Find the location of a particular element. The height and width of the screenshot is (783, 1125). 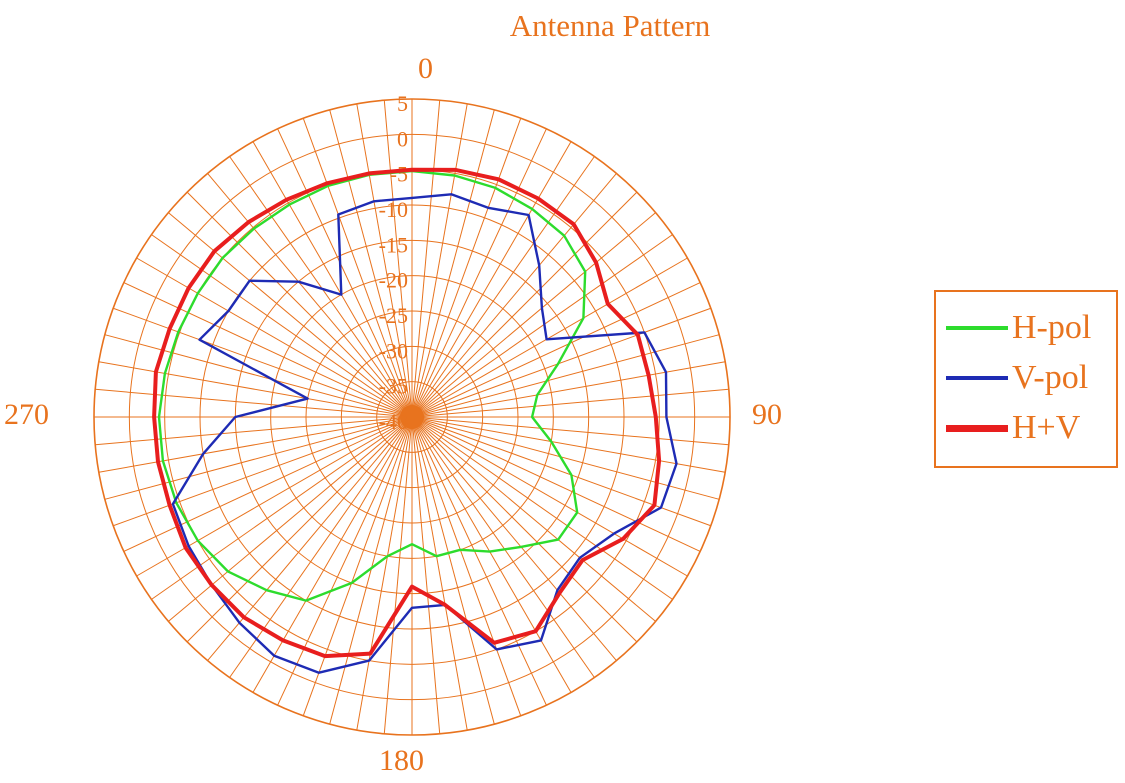

legend-label-h-pol: H-pol is located at coordinates (1052, 327).